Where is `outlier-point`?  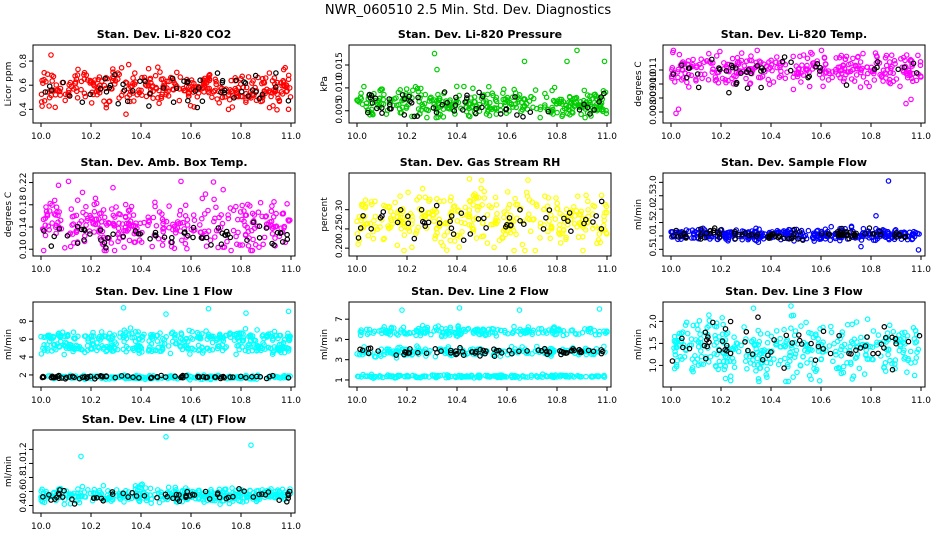 outlier-point is located at coordinates (166, 314).